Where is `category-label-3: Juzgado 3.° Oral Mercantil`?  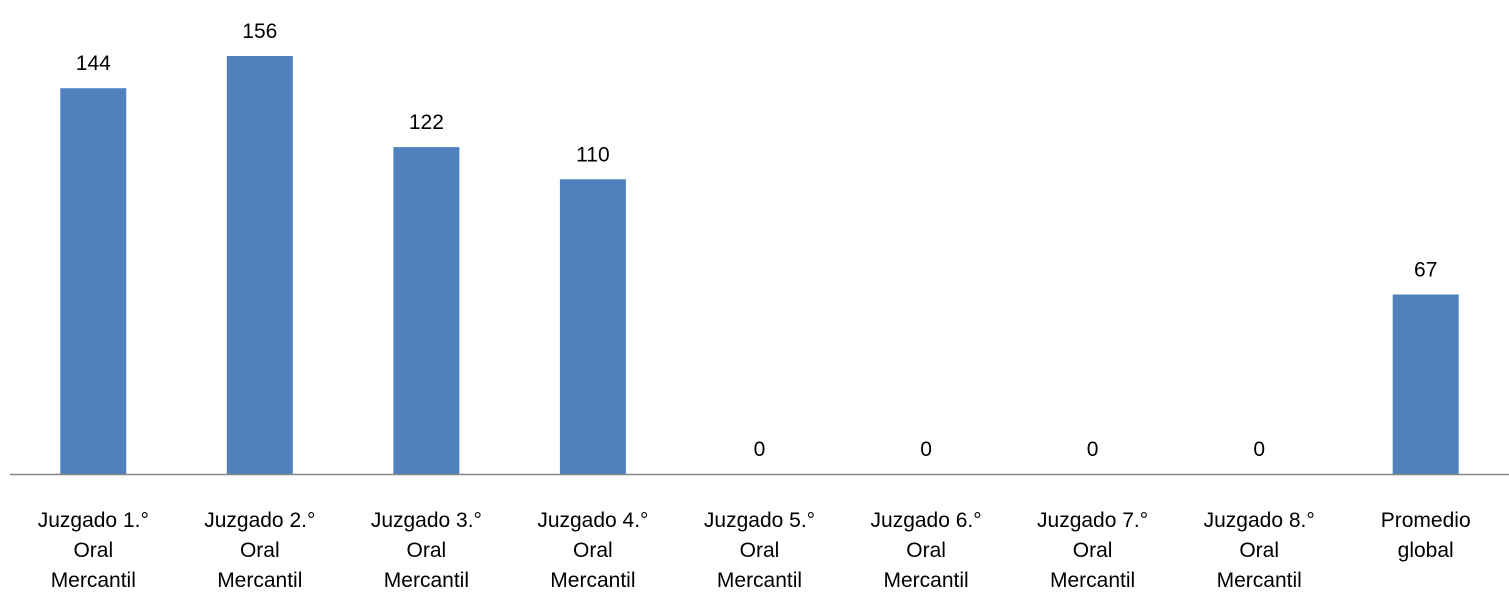 category-label-3: Juzgado 3.° Oral Mercantil is located at coordinates (426, 550).